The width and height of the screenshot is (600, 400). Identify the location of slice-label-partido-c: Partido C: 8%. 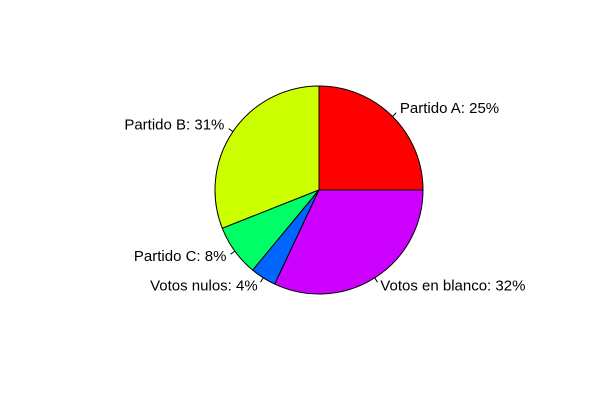
(180, 256).